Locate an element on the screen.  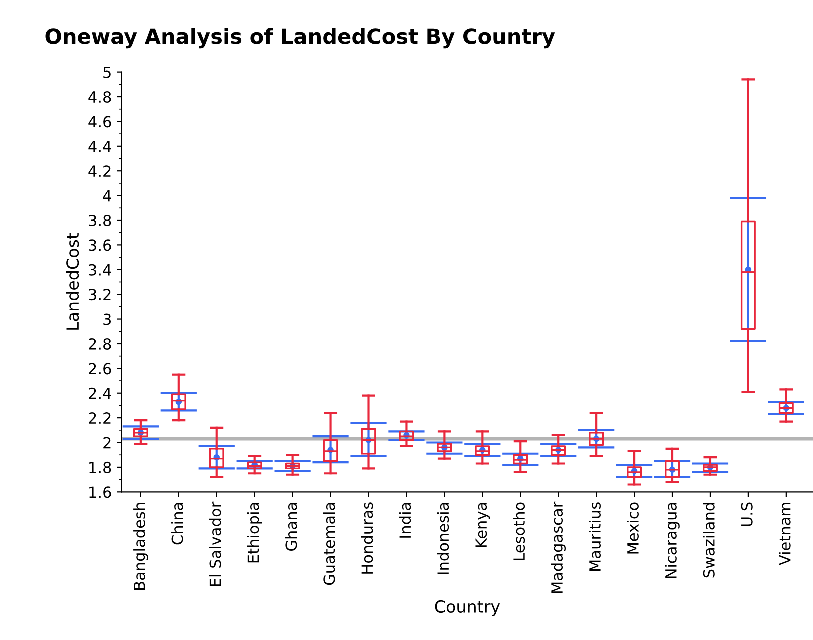
x-tick-label: Ethiopia is located at coordinates (254, 533).